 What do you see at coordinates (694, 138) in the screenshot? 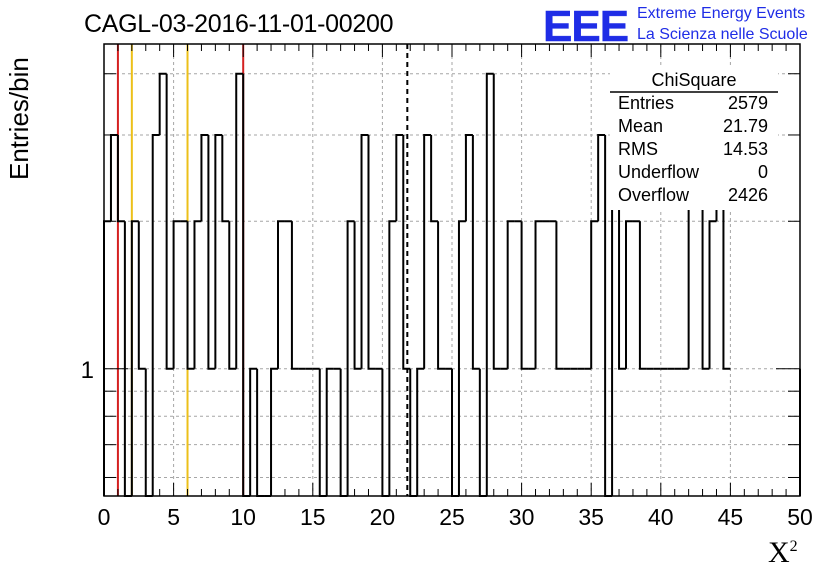
I see `stats-box-bg` at bounding box center [694, 138].